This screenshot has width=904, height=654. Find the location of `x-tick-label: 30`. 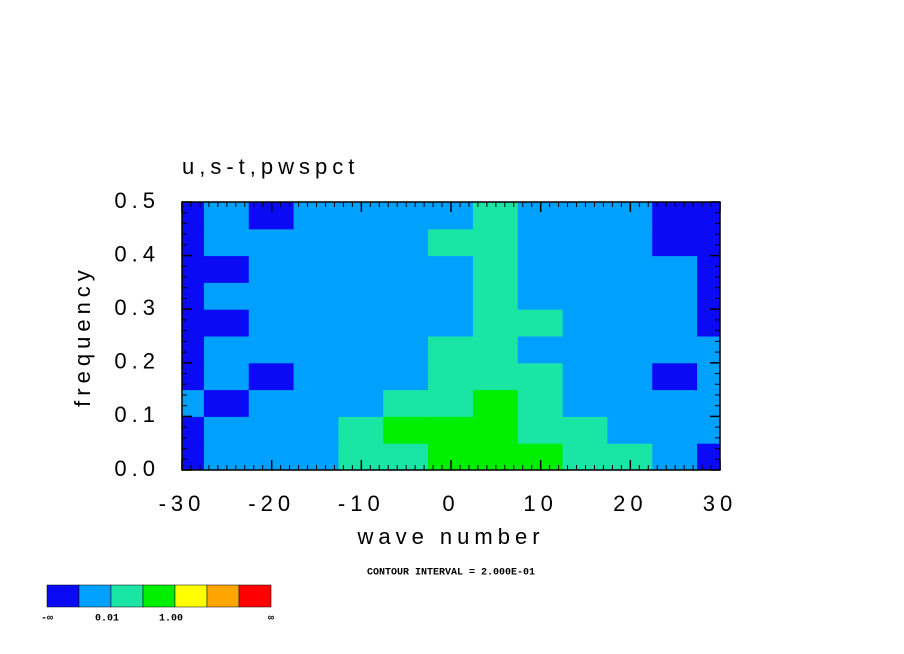

x-tick-label: 30 is located at coordinates (720, 503).